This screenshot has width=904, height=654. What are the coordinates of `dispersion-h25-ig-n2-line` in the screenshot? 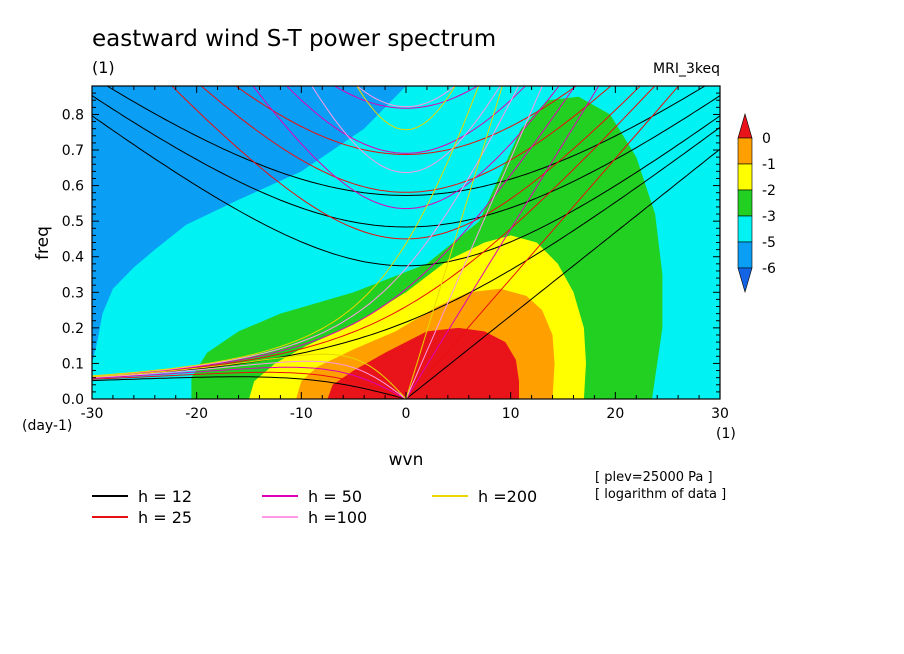 It's located at (406, 139).